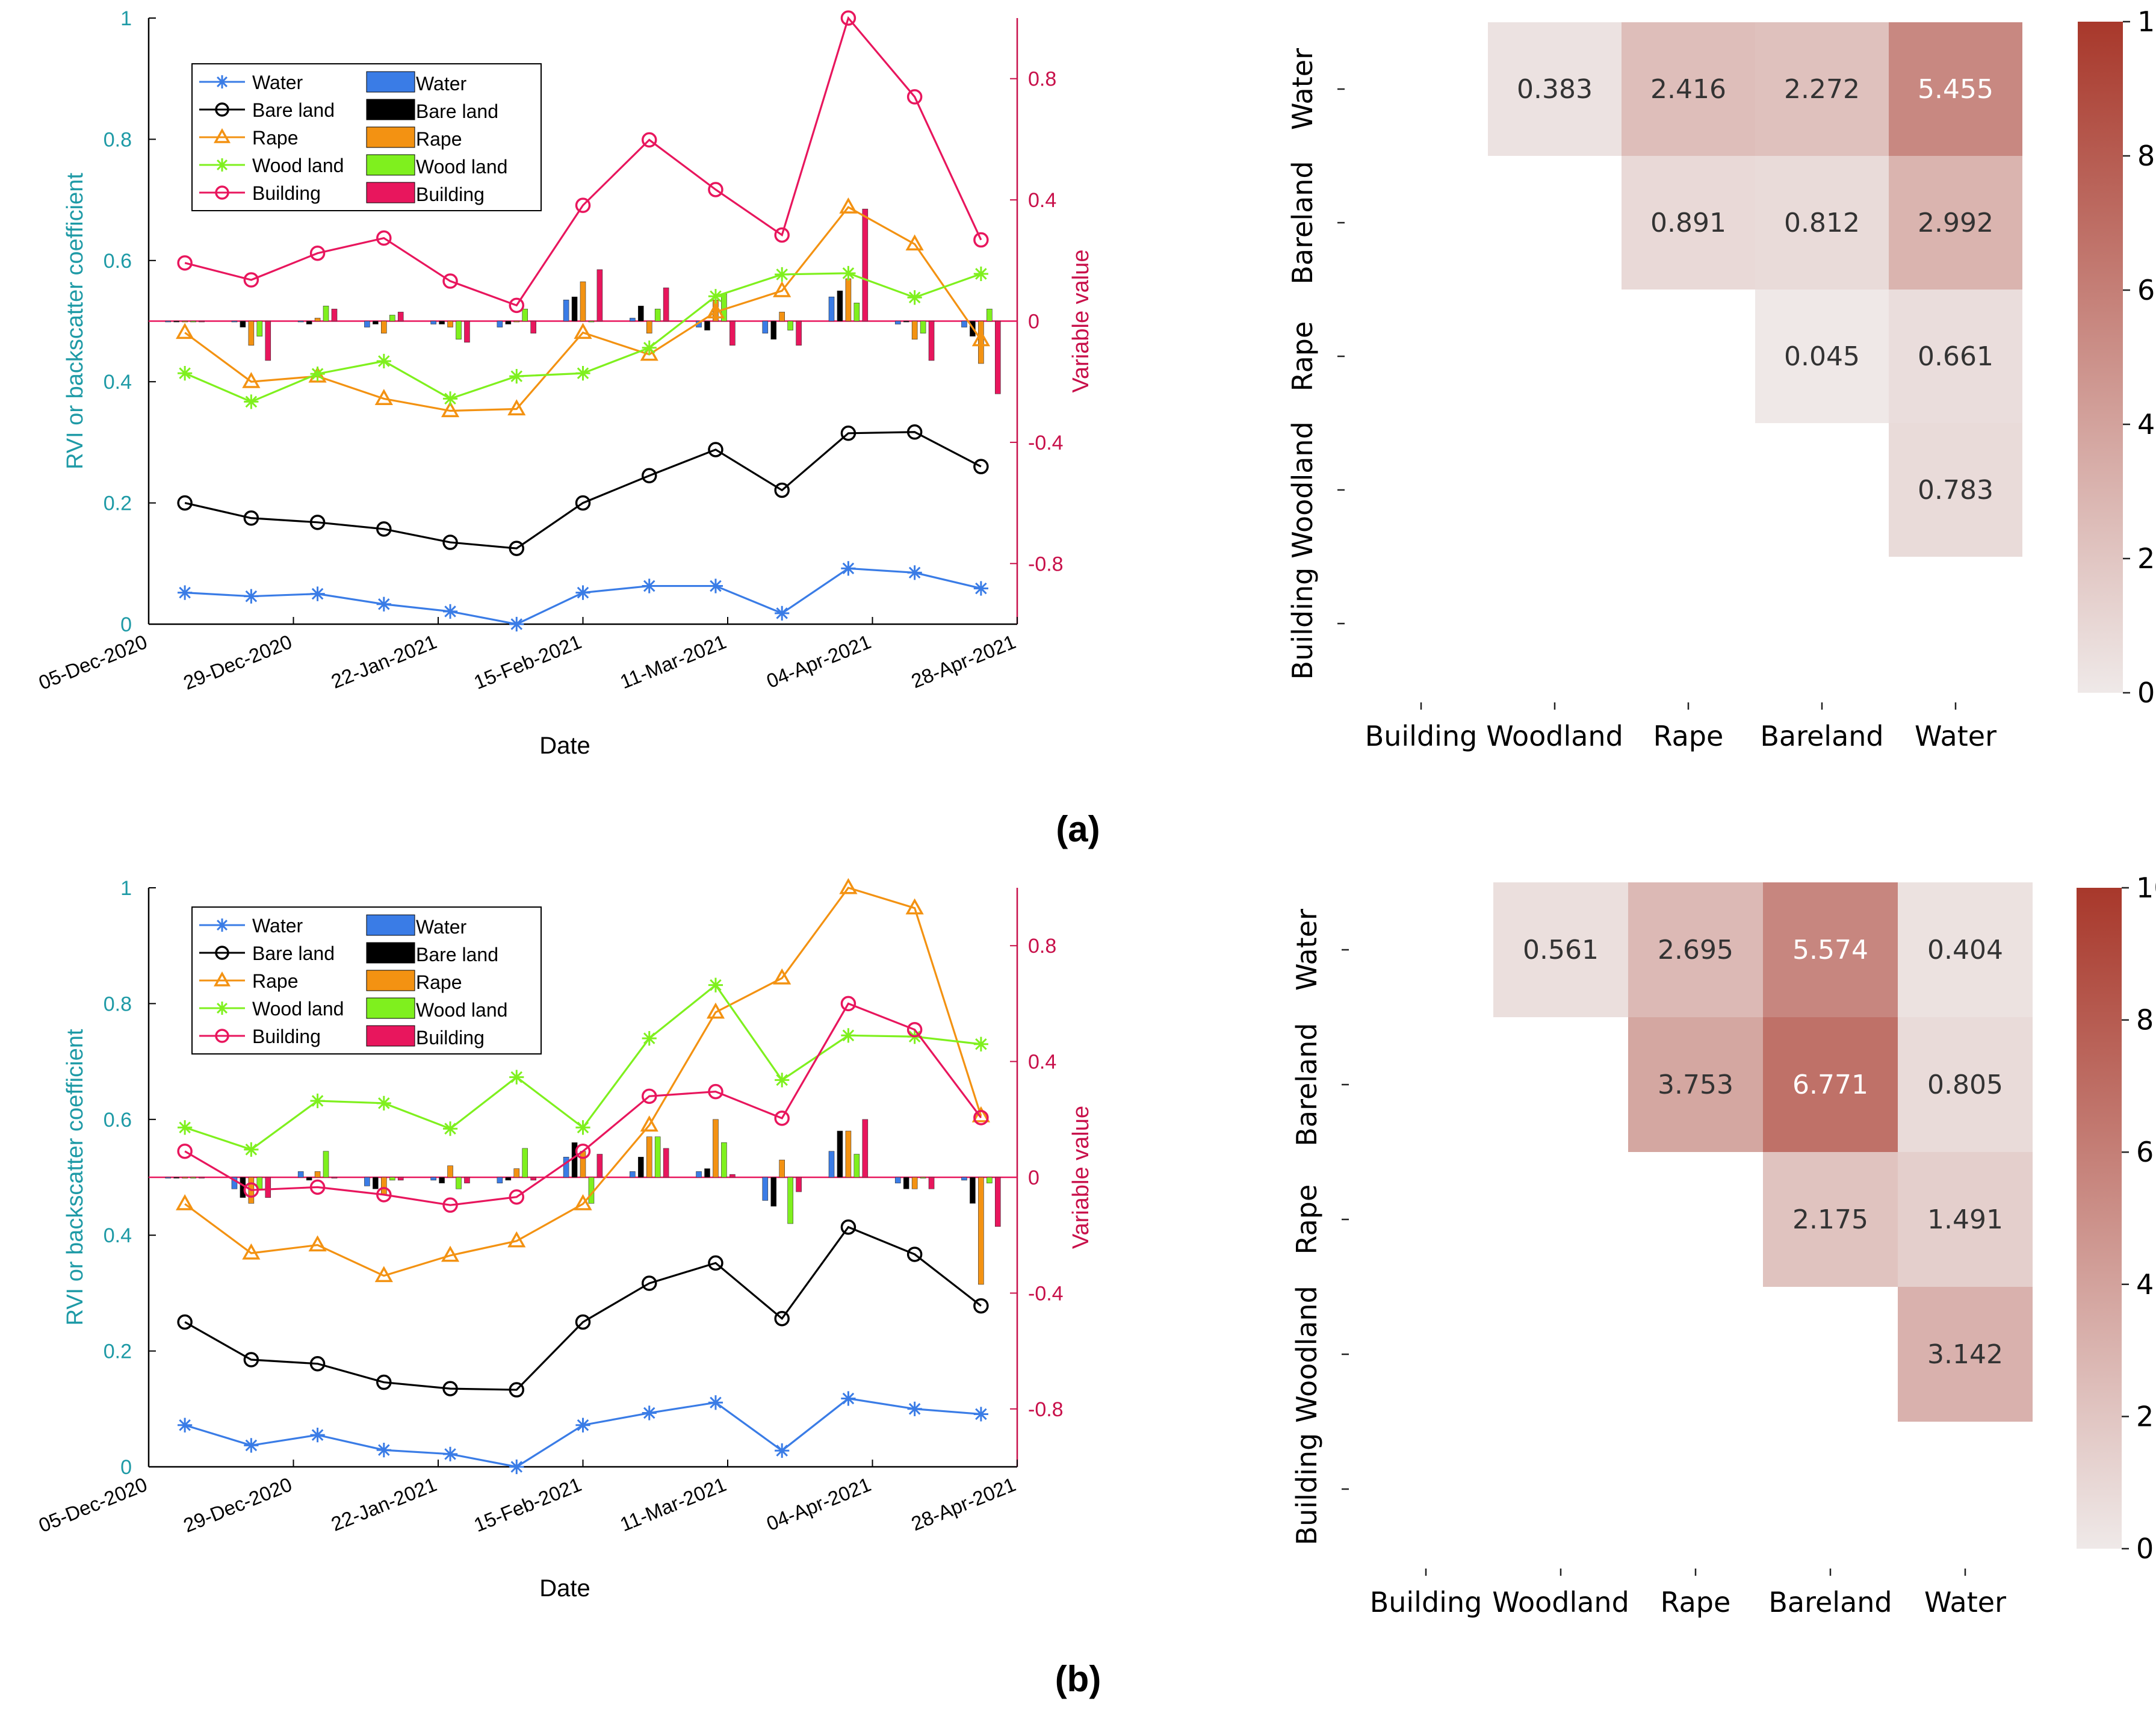 The width and height of the screenshot is (2156, 1716). I want to click on heatmap-value: 3.142, so click(1965, 1354).